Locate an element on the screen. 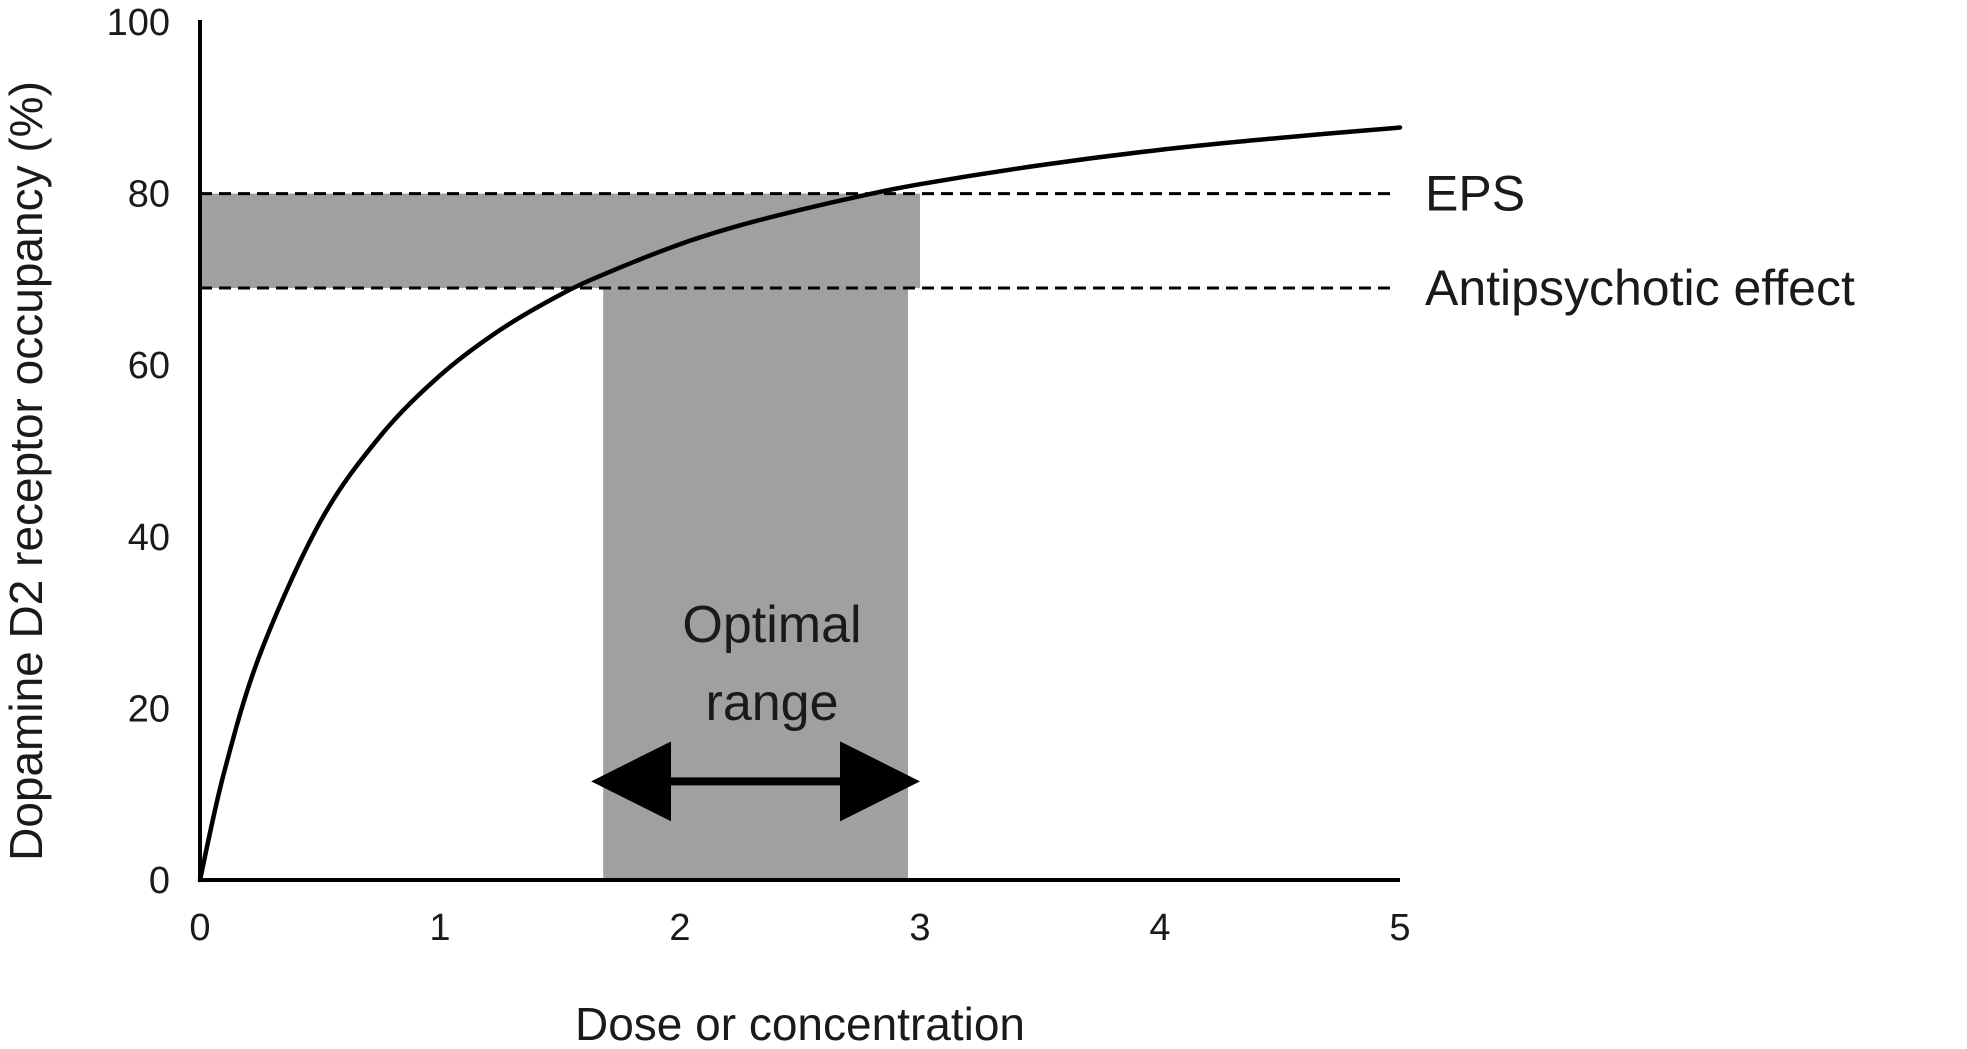 This screenshot has width=1967, height=1049. reference-lines: EPS Antipsychotic effect is located at coordinates (1027, 241).